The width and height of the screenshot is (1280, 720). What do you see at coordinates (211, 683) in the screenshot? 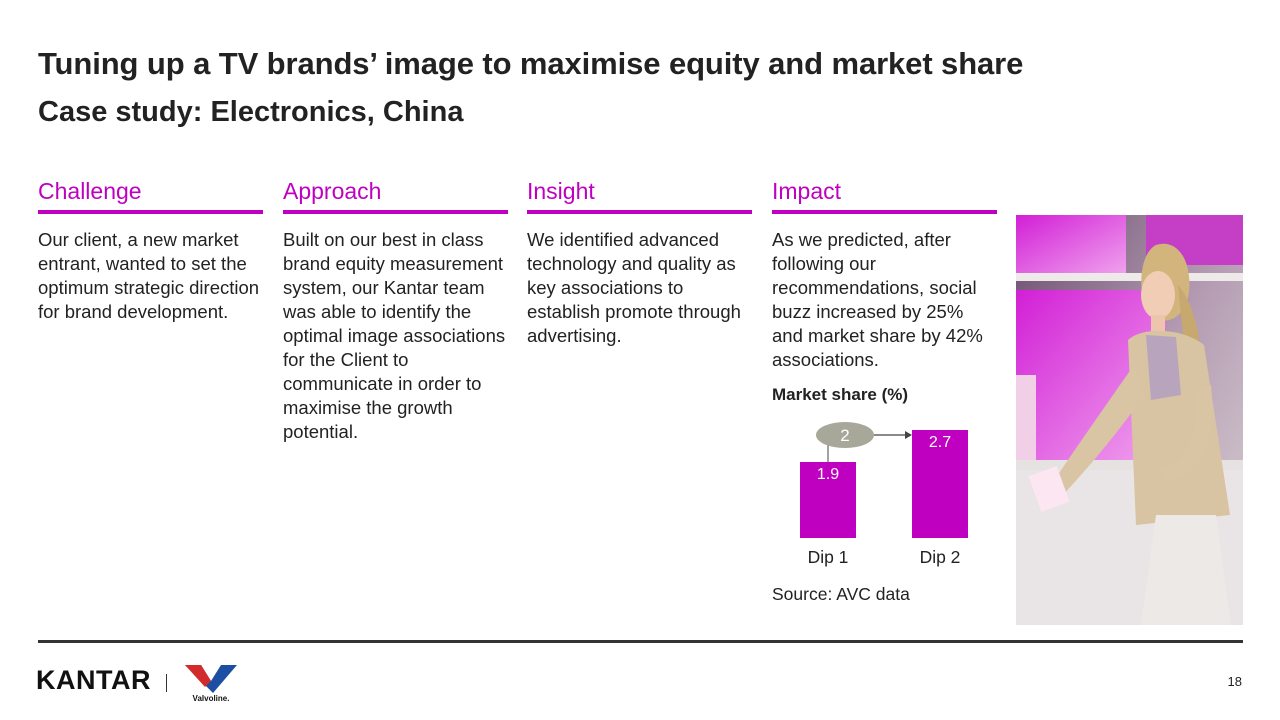
I see `valvoline-logo: Valvoline.` at bounding box center [211, 683].